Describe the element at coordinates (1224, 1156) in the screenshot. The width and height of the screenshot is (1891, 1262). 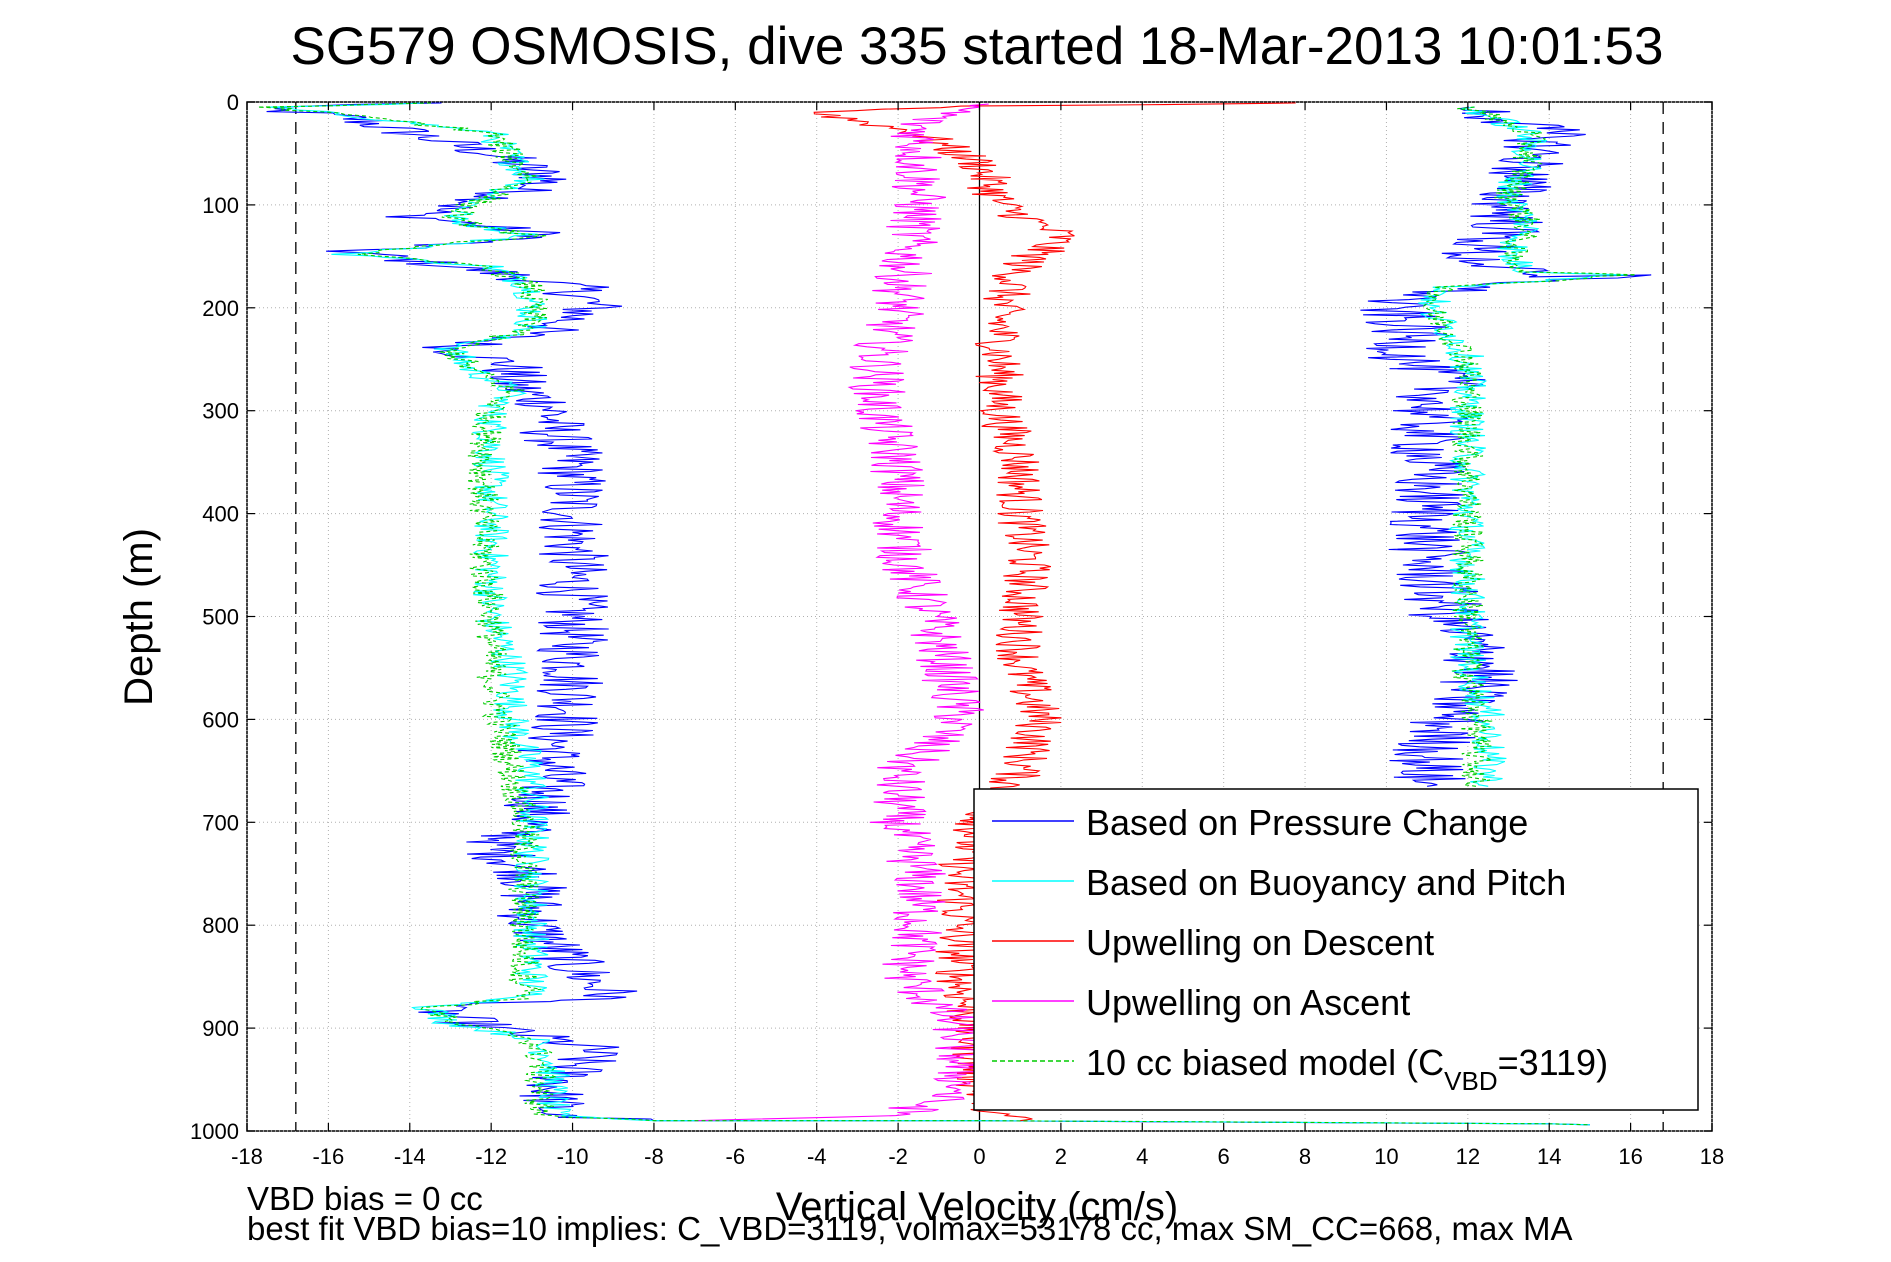
I see `x-tick-label: 6` at that location.